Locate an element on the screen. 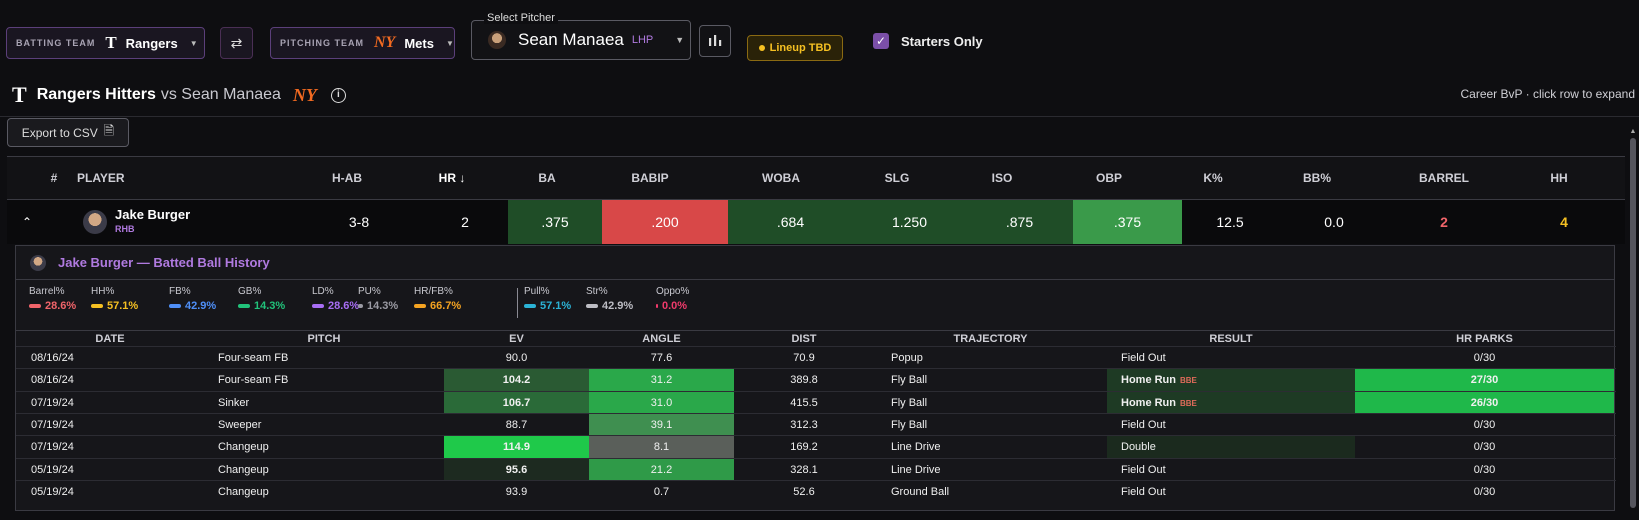 This screenshot has height=520, width=1639. dist-cell: 70.9 is located at coordinates (804, 358).